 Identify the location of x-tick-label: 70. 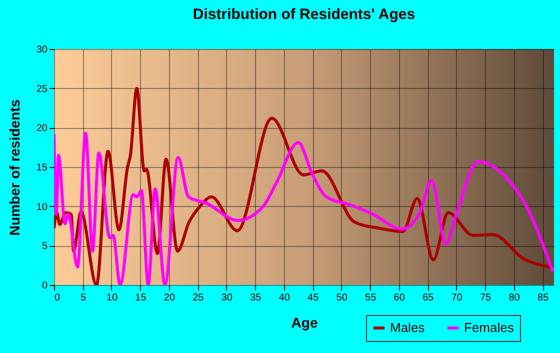
(457, 298).